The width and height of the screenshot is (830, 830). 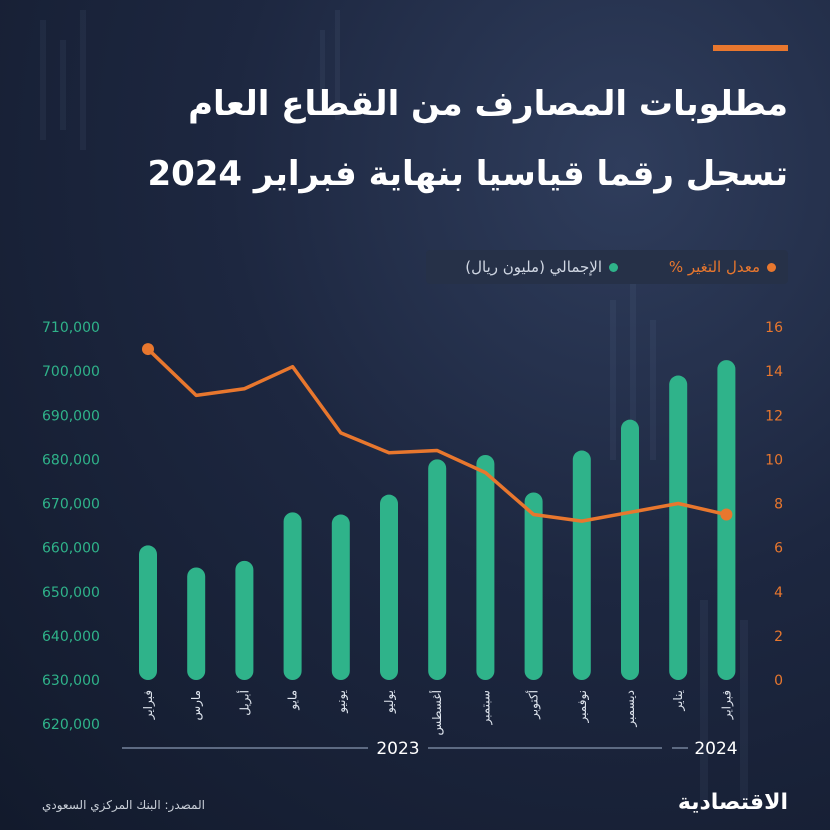 I want to click on y-left-tick-label: 680,000, so click(x=71, y=460).